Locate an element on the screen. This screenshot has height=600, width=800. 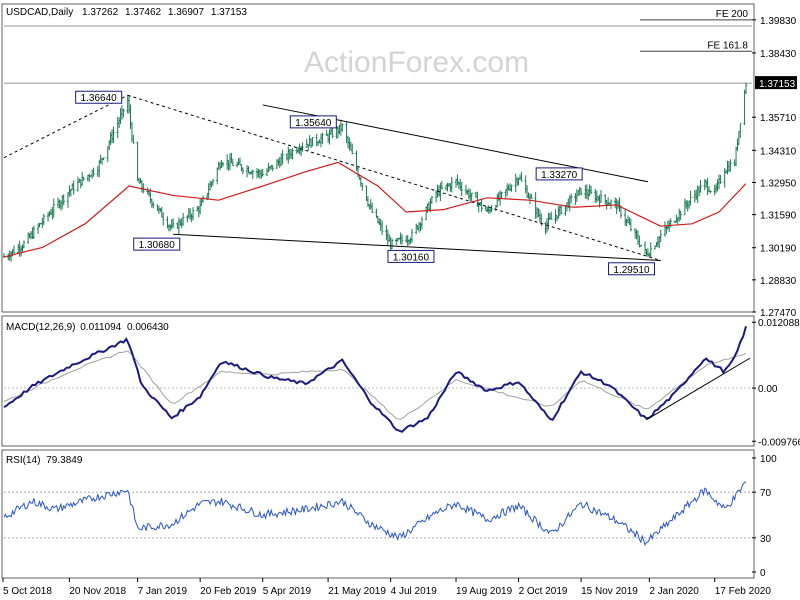
xtick-label: 17 Feb 2020 is located at coordinates (743, 591).